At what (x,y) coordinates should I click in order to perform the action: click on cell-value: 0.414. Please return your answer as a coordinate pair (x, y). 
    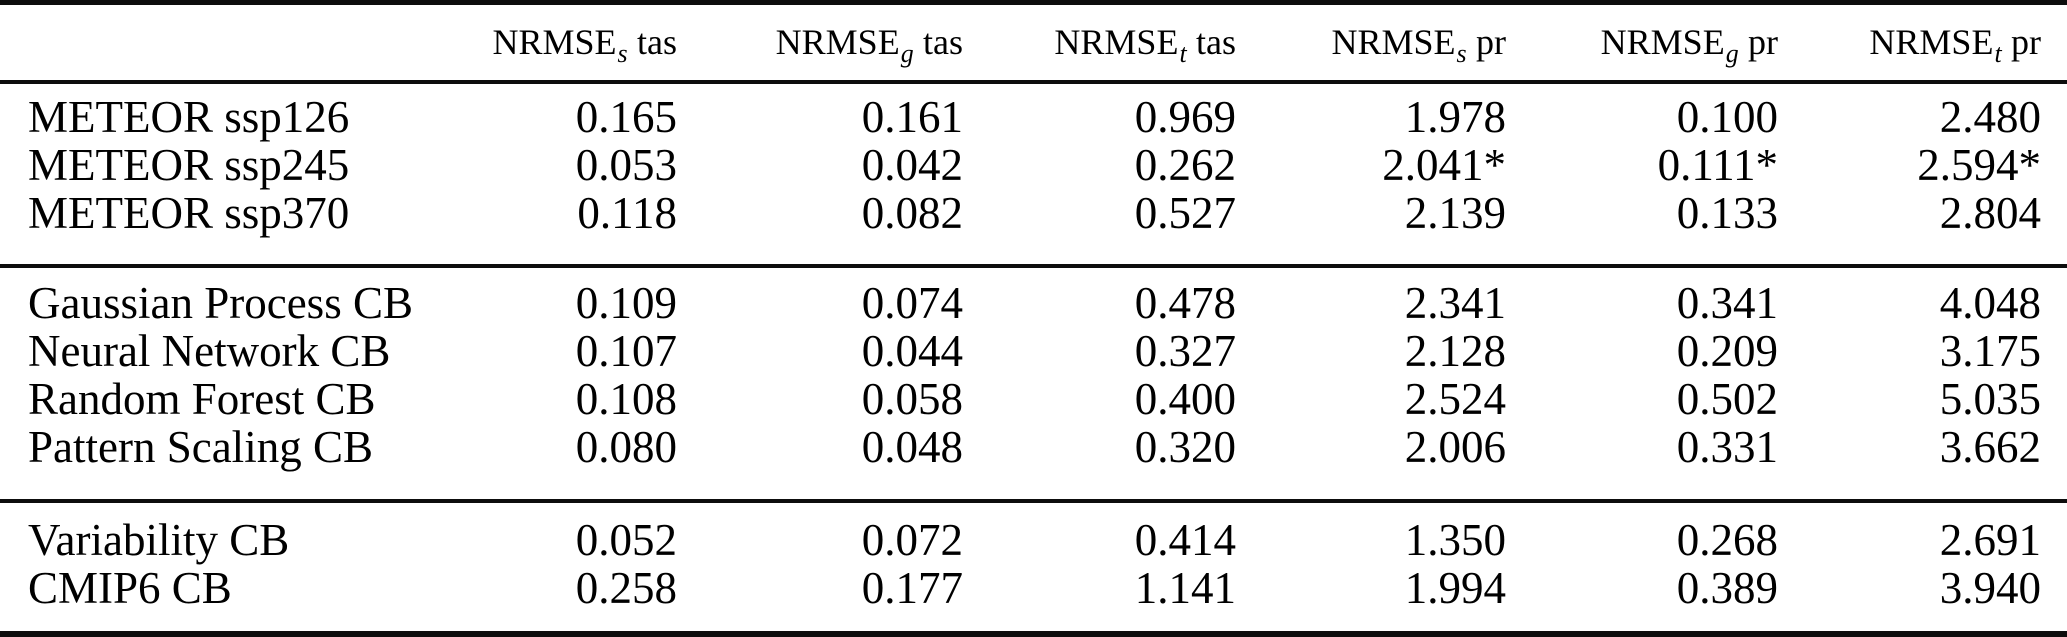
    Looking at the image, I should click on (1185, 540).